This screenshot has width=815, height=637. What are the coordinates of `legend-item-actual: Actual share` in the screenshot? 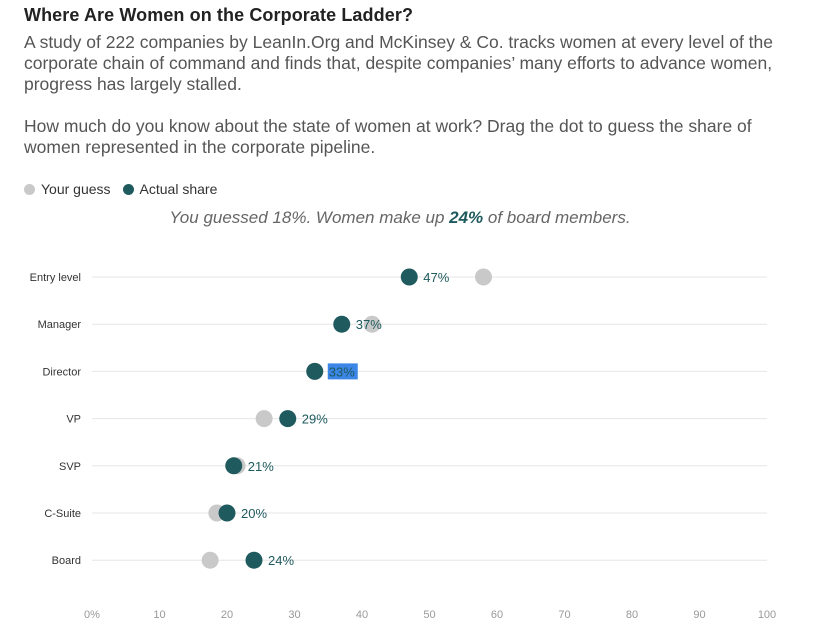 It's located at (170, 189).